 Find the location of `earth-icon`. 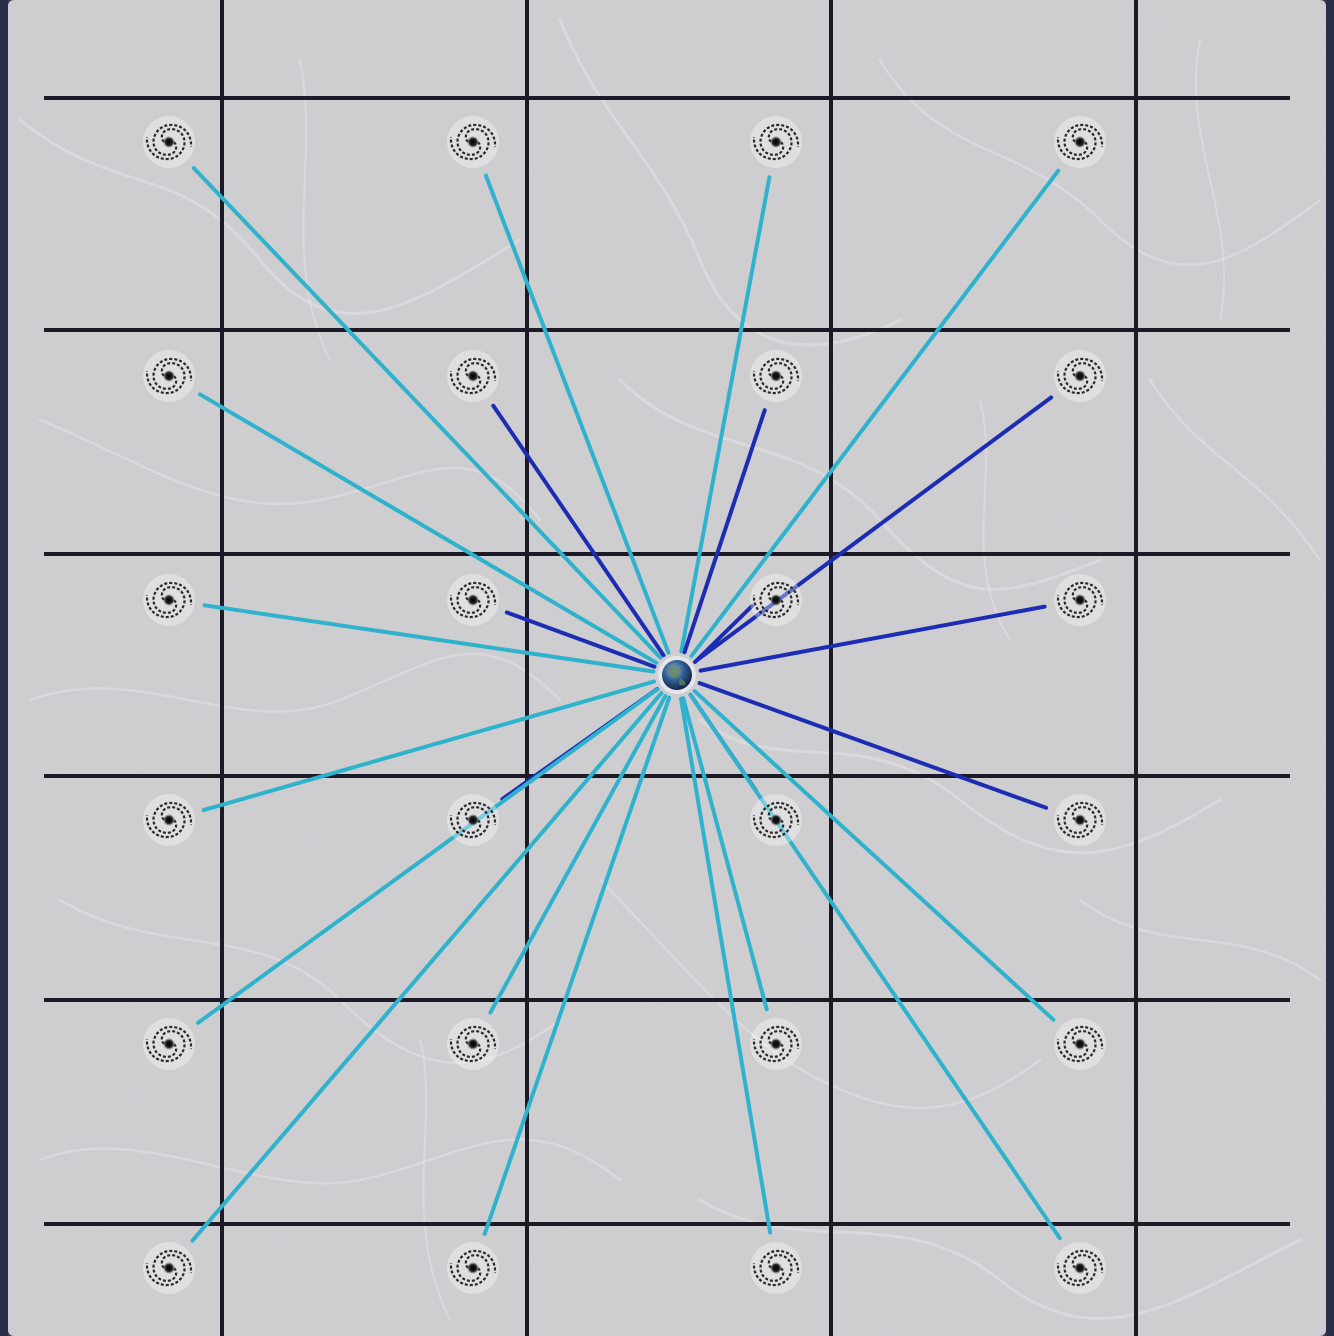

earth-icon is located at coordinates (677, 675).